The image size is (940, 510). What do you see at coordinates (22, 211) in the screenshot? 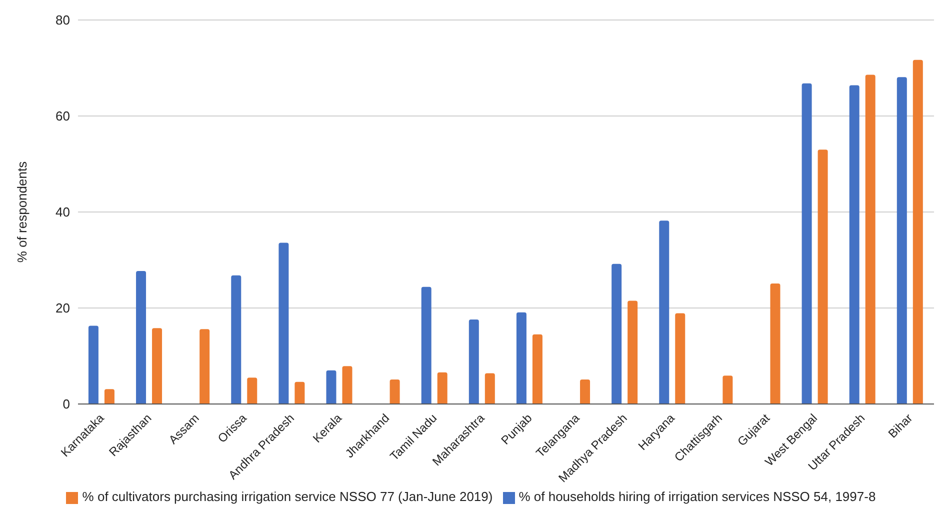
I see `y-axis-title: % of respondents` at bounding box center [22, 211].